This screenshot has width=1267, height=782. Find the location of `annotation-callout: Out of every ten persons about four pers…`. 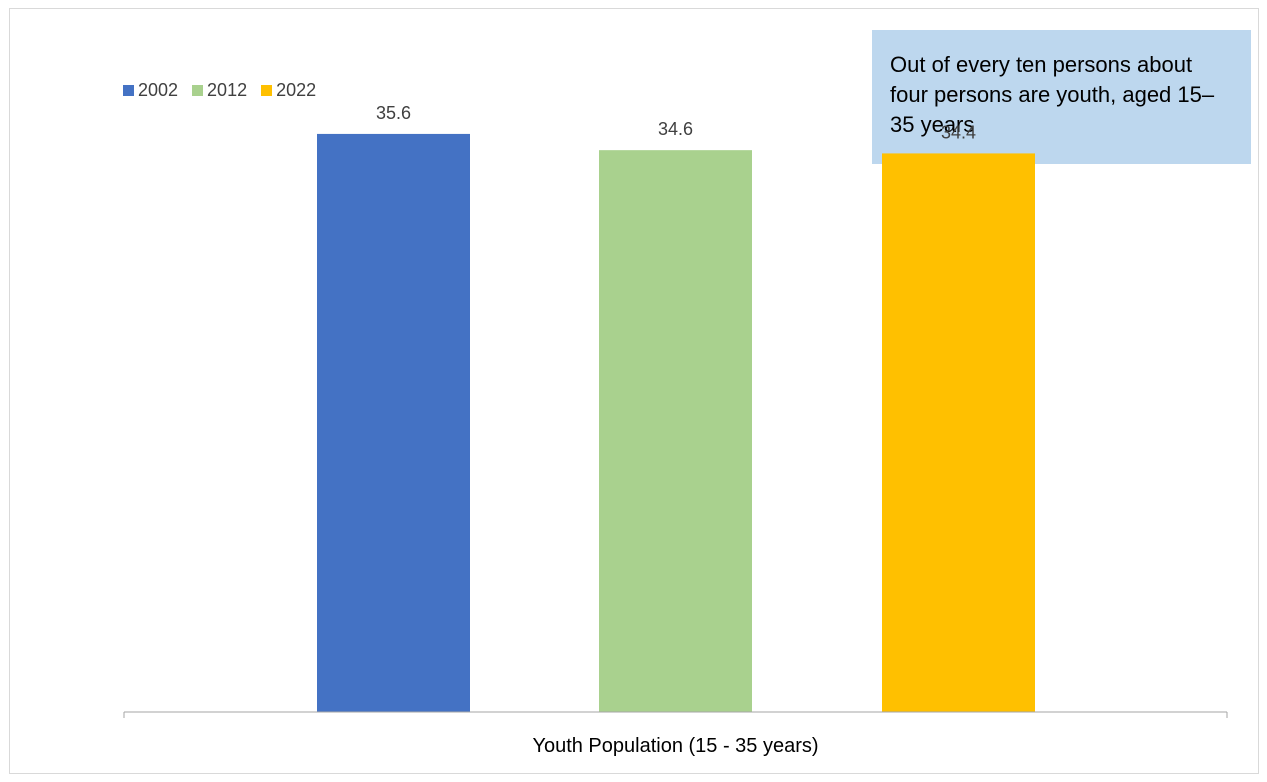

annotation-callout: Out of every ten persons about four pers… is located at coordinates (1061, 97).